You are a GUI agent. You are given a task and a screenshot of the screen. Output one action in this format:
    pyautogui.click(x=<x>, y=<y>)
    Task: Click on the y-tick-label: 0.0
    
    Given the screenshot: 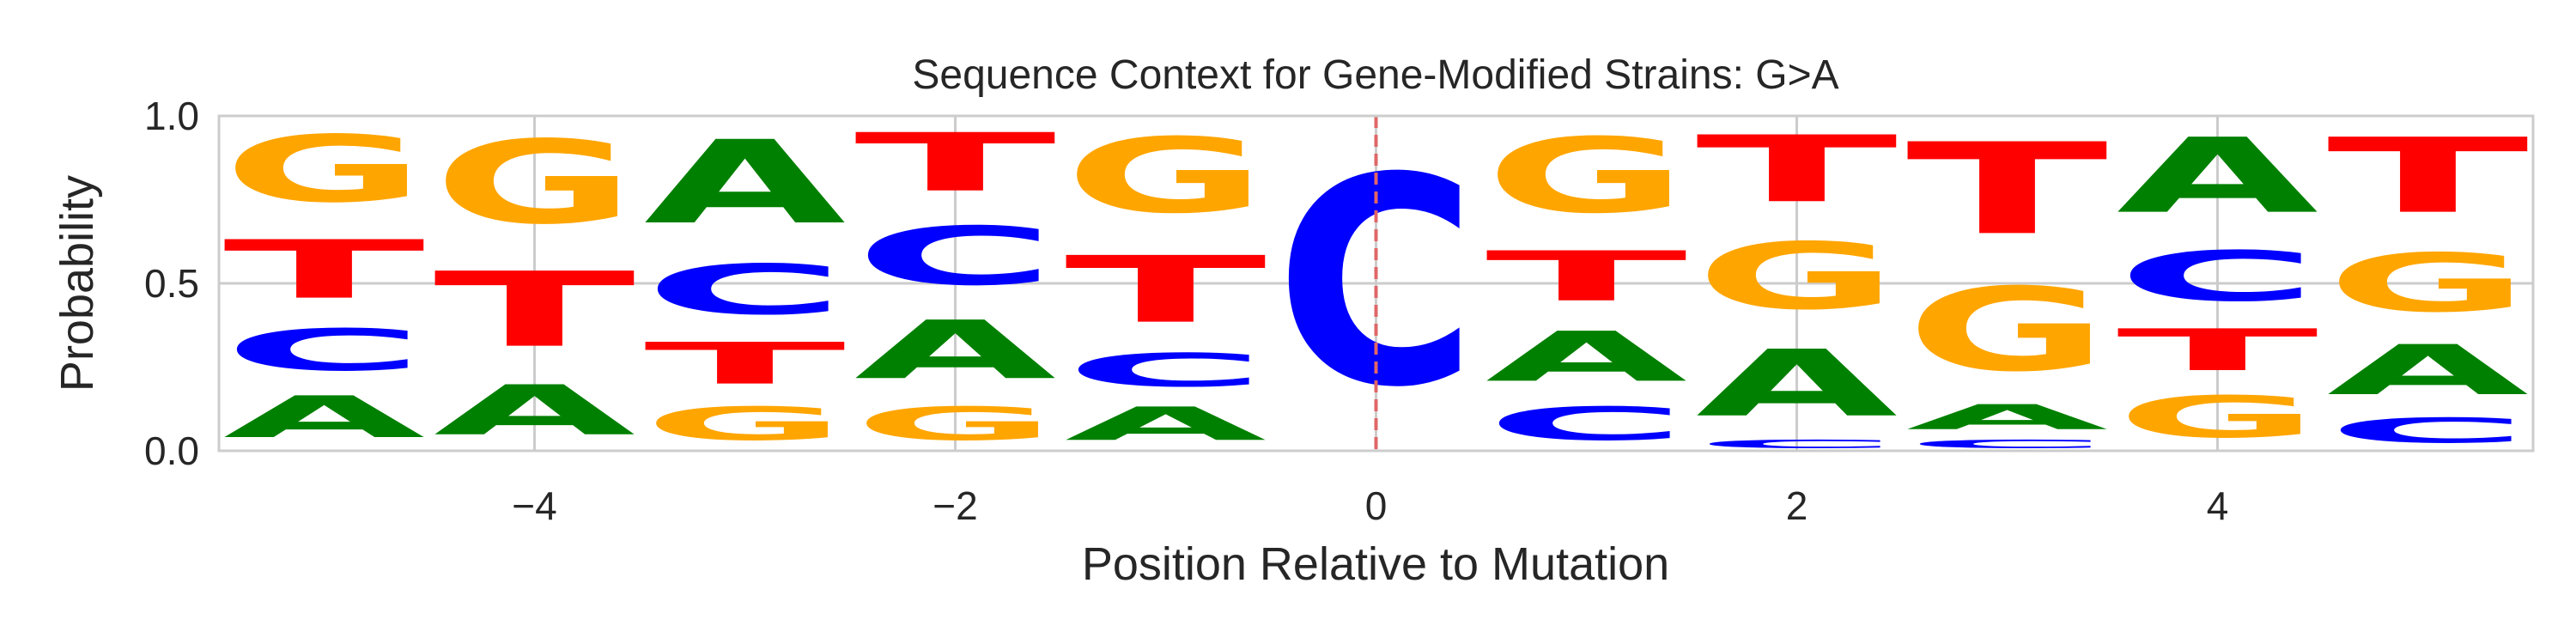 What is the action you would take?
    pyautogui.click(x=171, y=450)
    